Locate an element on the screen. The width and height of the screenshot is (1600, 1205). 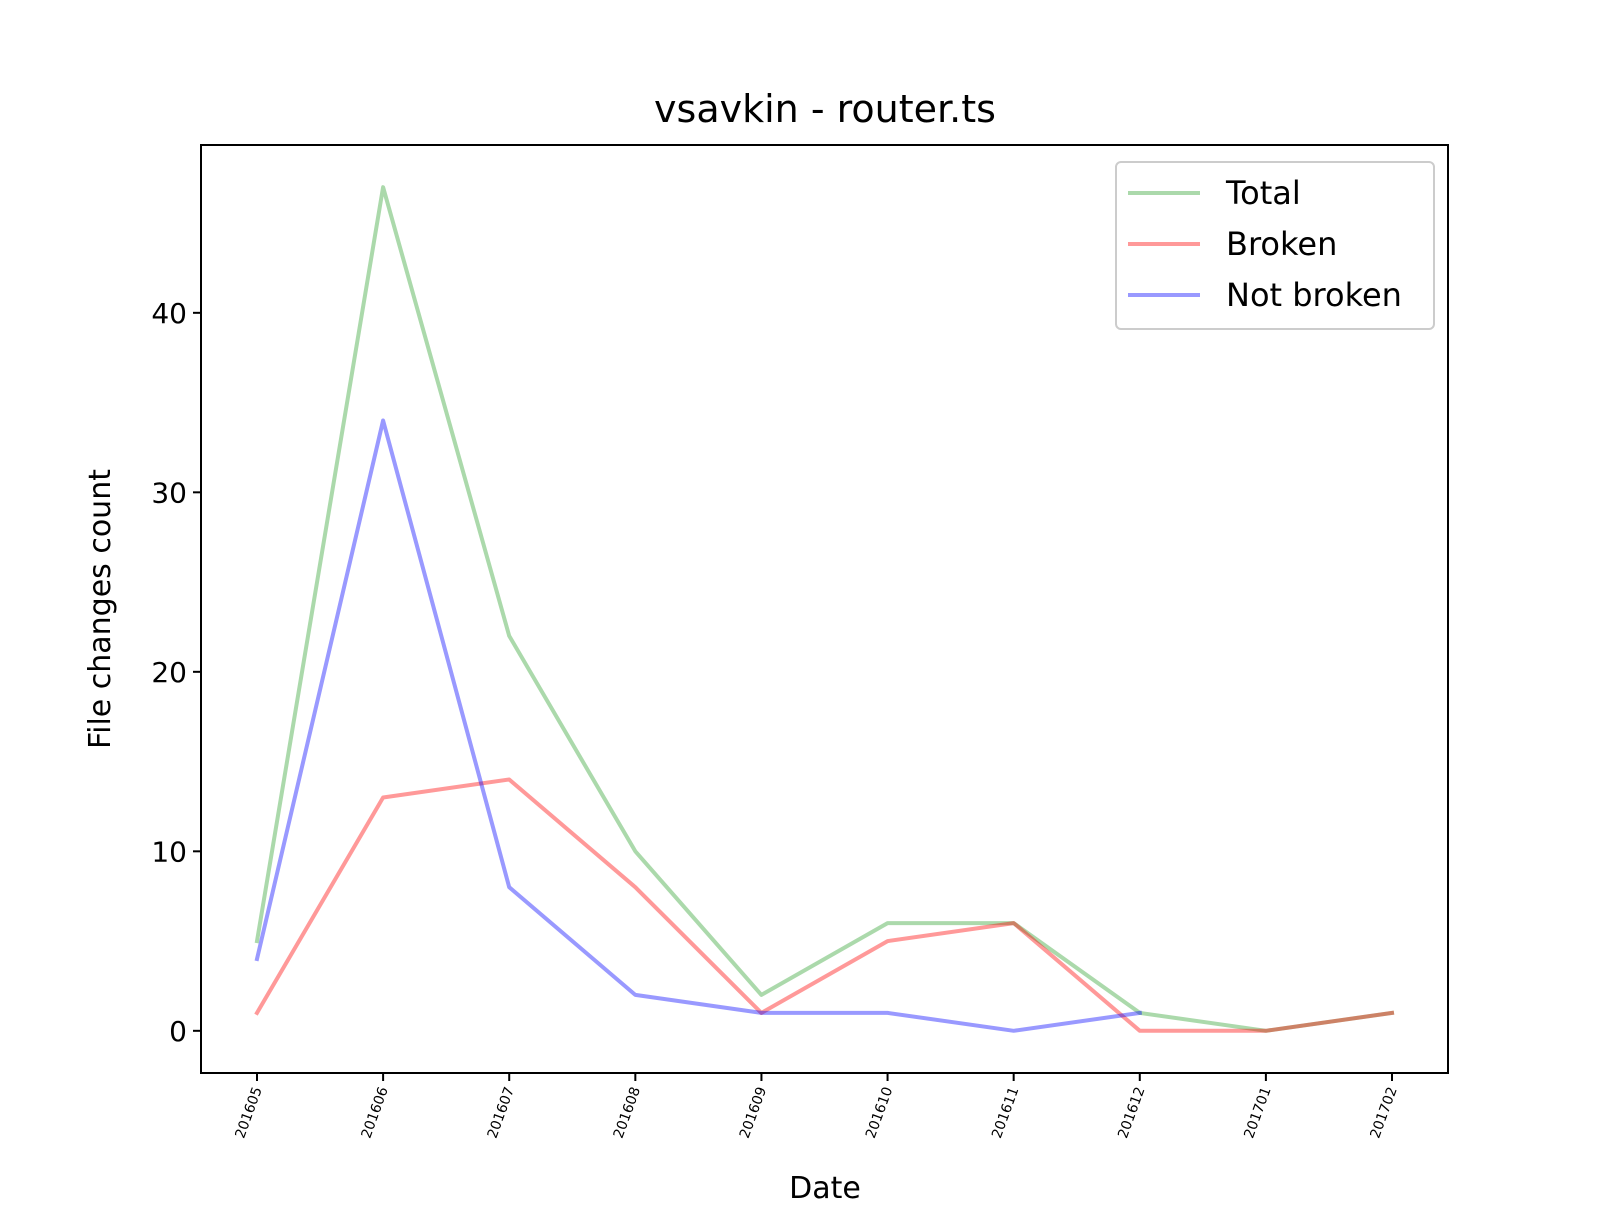
x-tick-label: 201611 is located at coordinates (1005, 1113).